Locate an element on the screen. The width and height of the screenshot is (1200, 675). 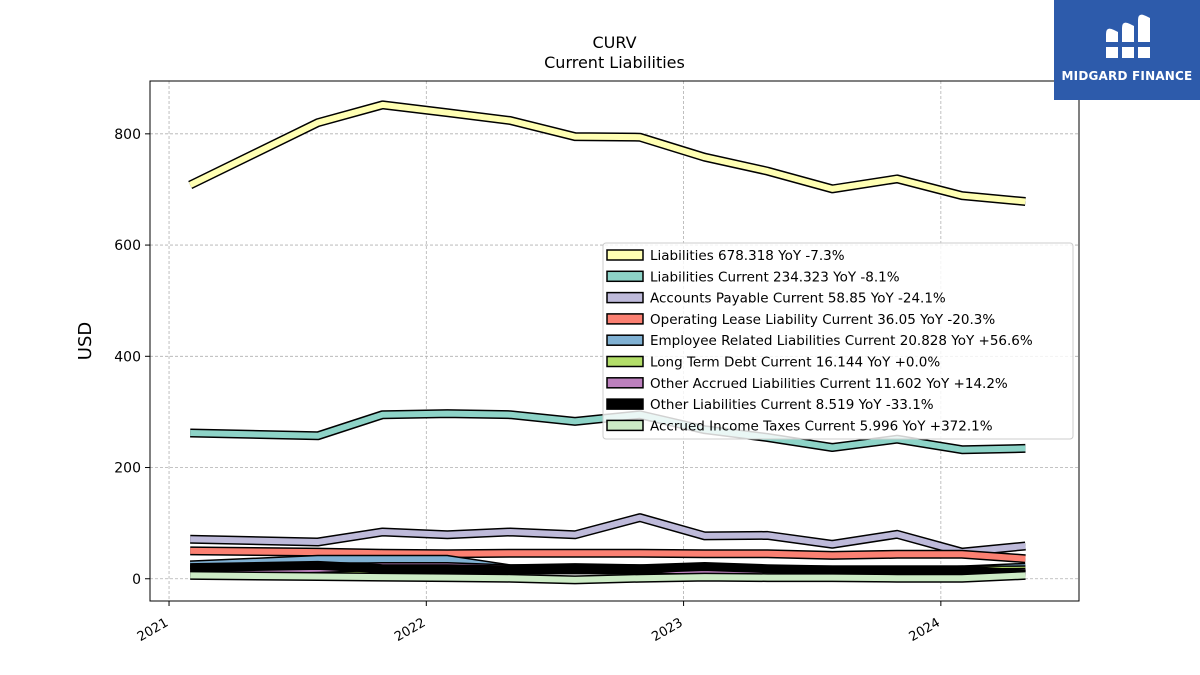
legend-label: Liabilities 678.318 YoY -7.3% is located at coordinates (747, 256).